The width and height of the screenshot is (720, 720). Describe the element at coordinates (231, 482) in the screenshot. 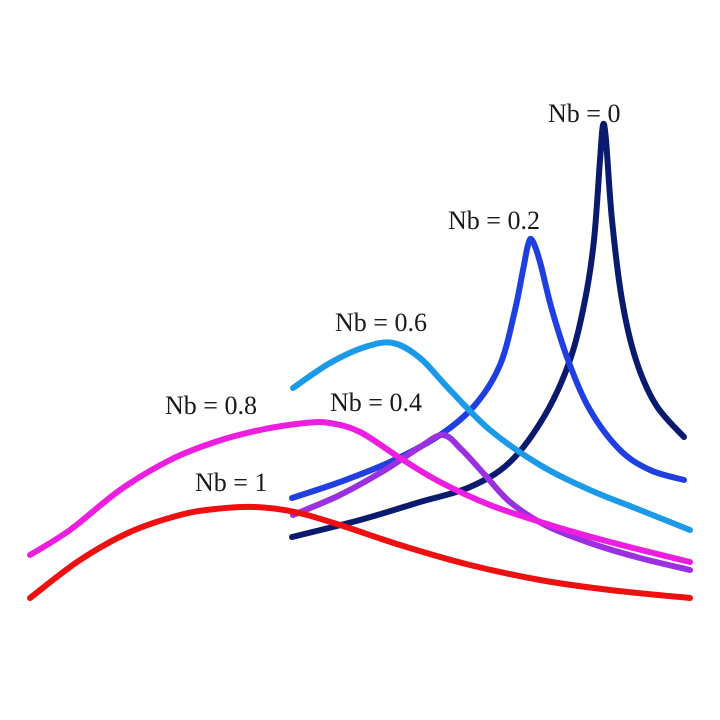

I see `series-label-nb-1: Nb = 1` at that location.